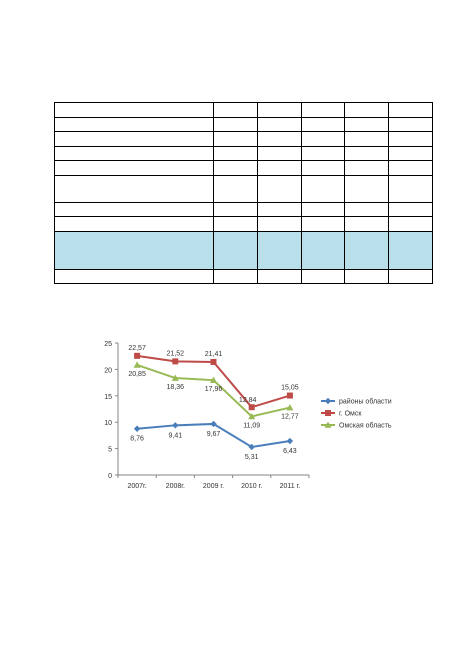  I want to click on data-label: 21,52, so click(176, 353).